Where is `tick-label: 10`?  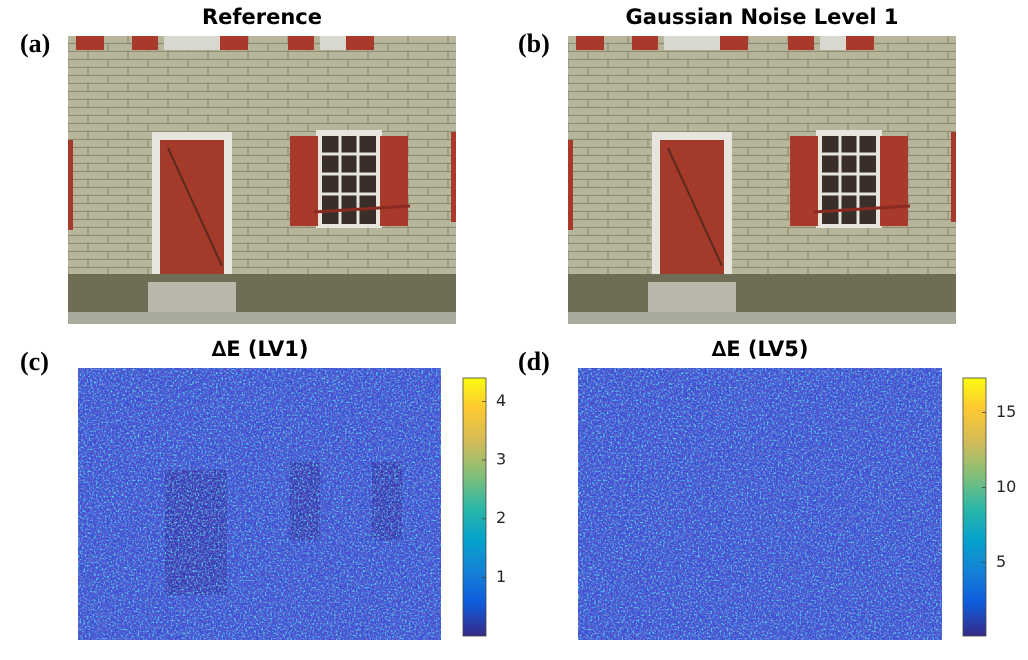 tick-label: 10 is located at coordinates (1006, 486).